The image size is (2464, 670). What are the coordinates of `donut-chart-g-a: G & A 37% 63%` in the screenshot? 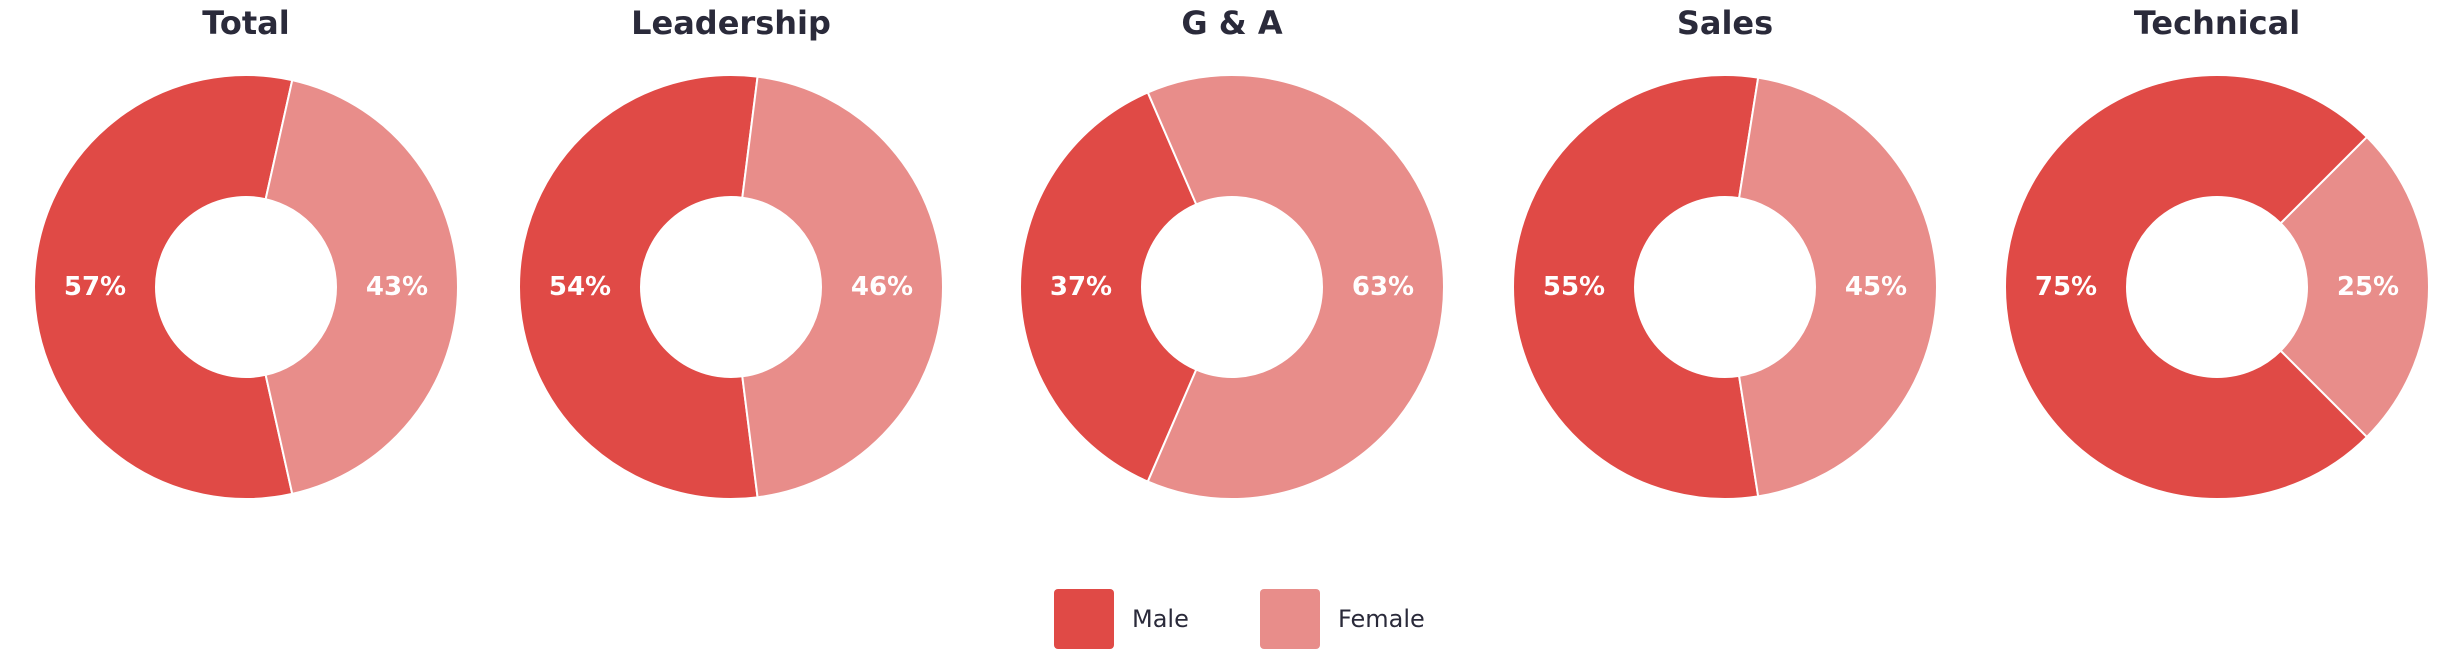 It's located at (1232, 252).